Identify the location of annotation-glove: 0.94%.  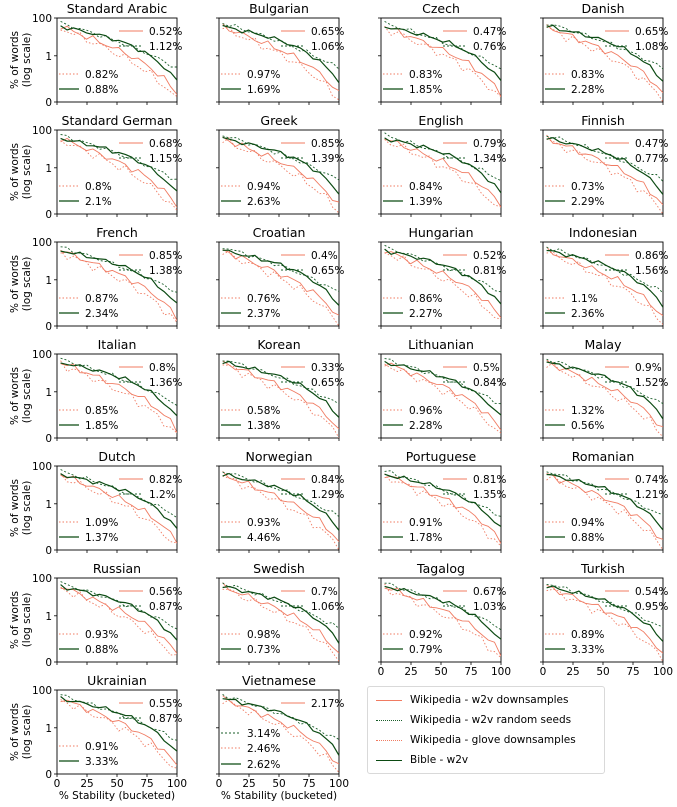
(587, 523).